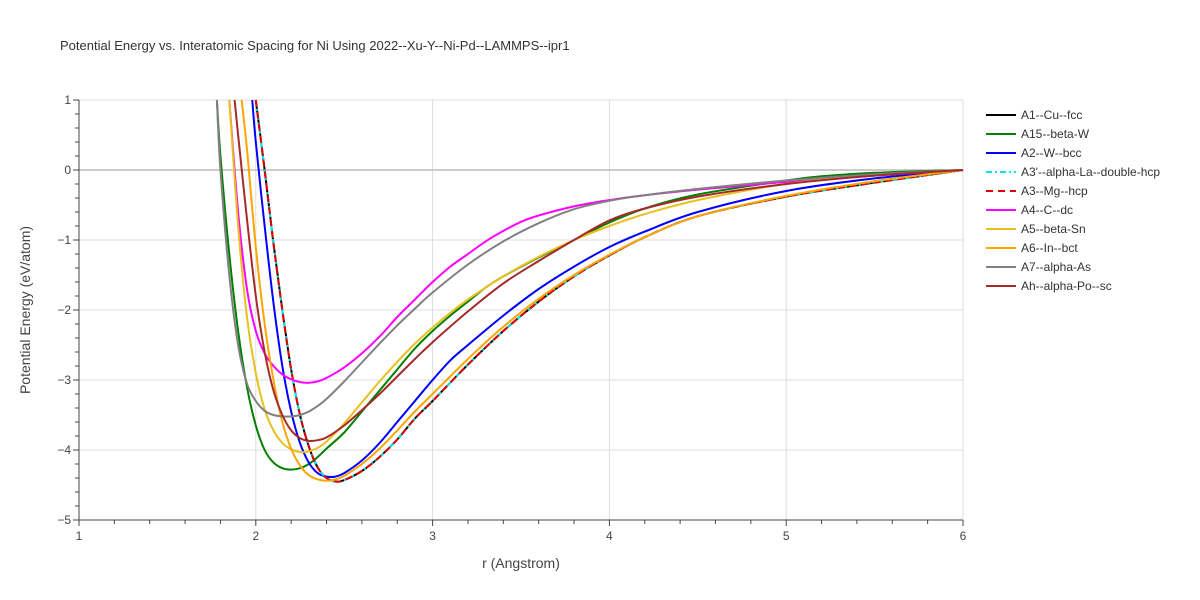 This screenshot has width=1200, height=600. I want to click on legend-item: A7--alpha-As, so click(1038, 267).